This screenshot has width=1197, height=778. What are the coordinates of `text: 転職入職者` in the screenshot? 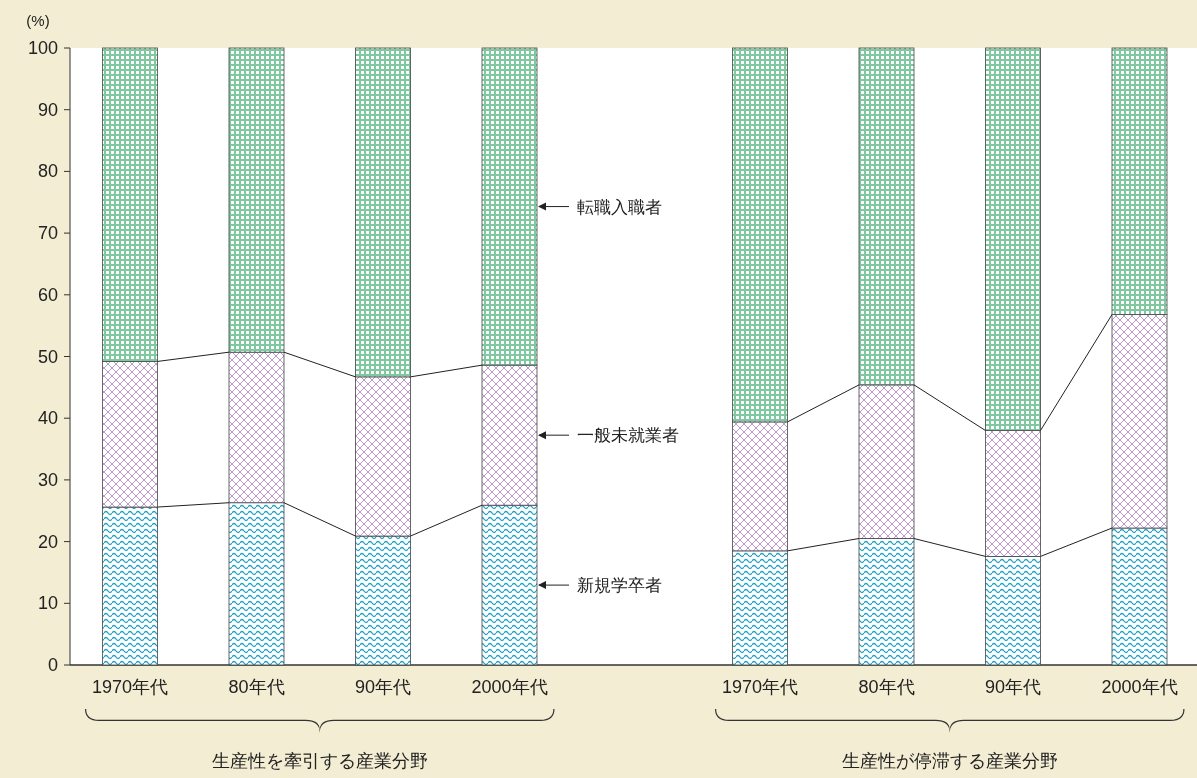 It's located at (619, 207).